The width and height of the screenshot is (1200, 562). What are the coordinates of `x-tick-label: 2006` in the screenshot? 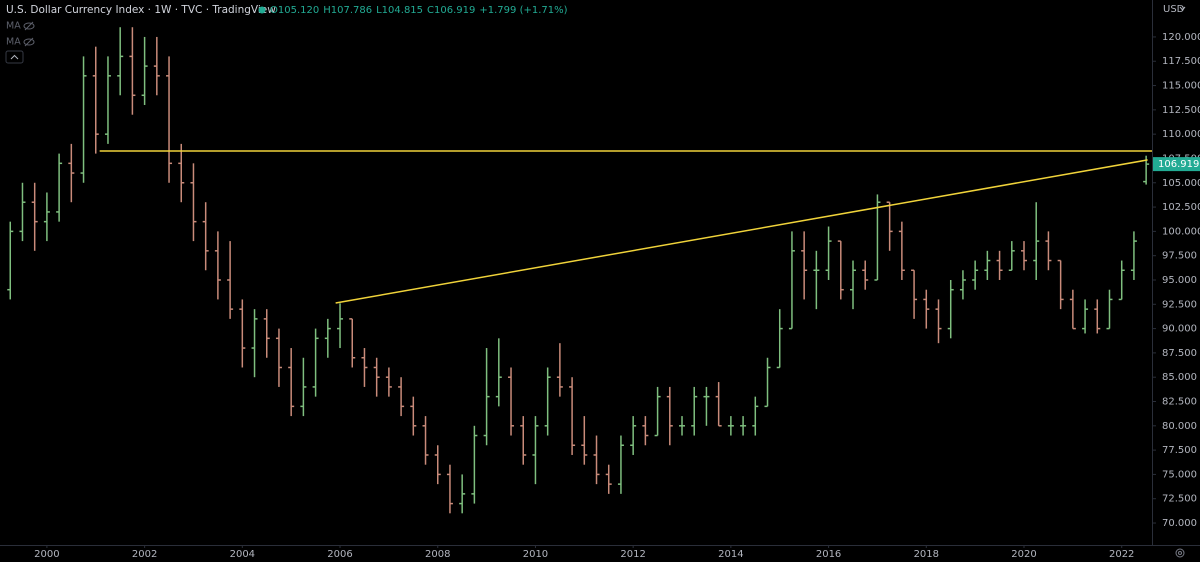 It's located at (339, 554).